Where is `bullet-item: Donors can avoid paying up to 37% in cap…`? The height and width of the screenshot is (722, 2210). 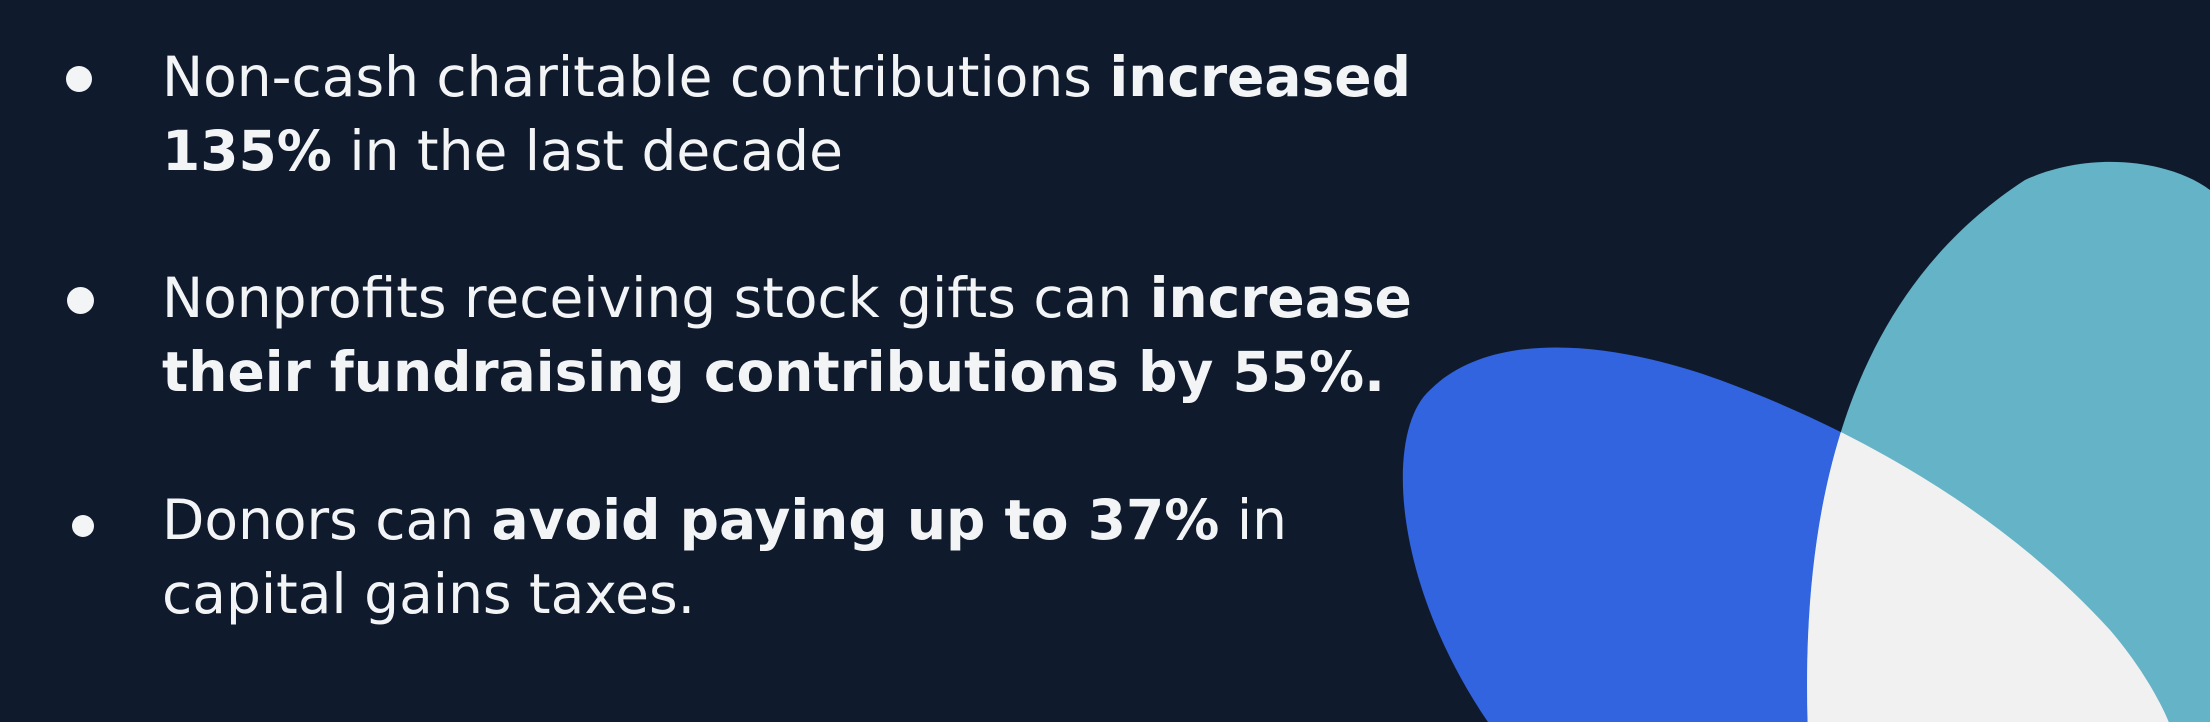 bullet-item: Donors can avoid paying up to 37% in cap… is located at coordinates (777, 557).